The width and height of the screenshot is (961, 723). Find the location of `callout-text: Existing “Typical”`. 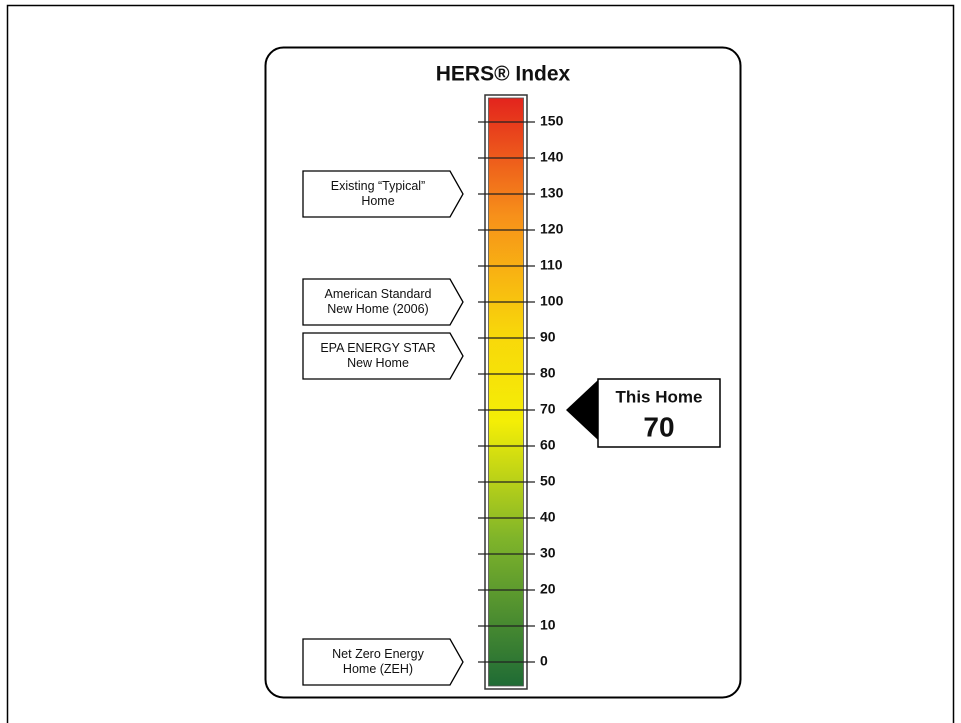

callout-text: Existing “Typical” is located at coordinates (378, 186).